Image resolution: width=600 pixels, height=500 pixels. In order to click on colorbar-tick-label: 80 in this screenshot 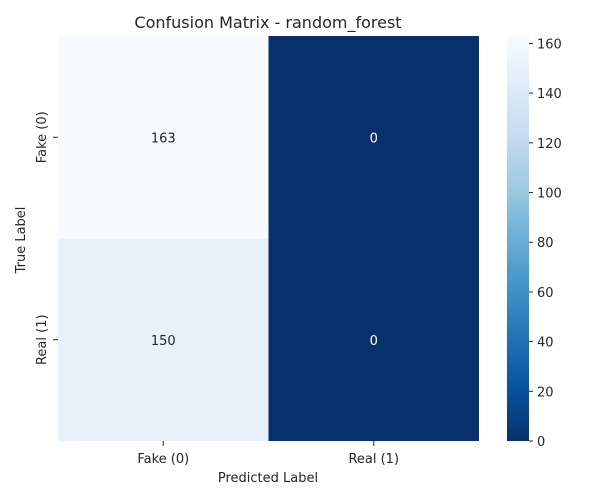, I will do `click(545, 243)`.